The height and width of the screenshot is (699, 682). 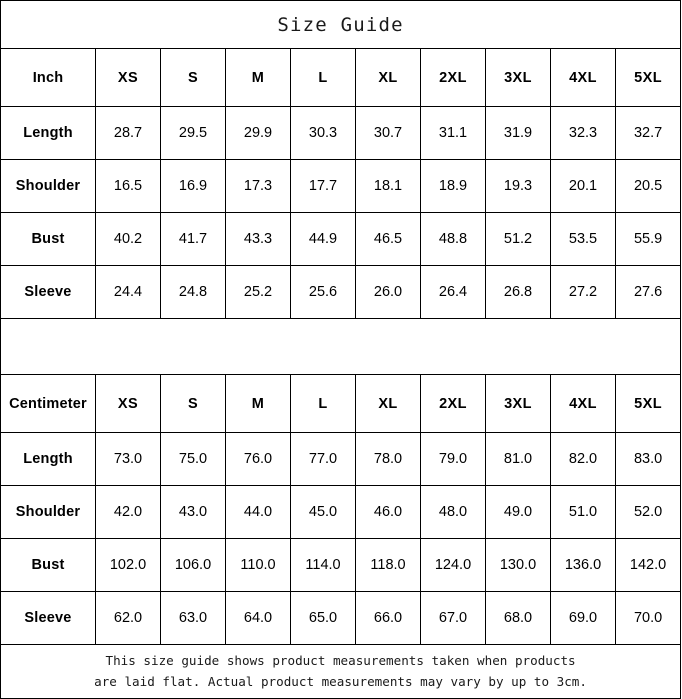 I want to click on cm-size-header-3xl: 3XL, so click(x=518, y=403).